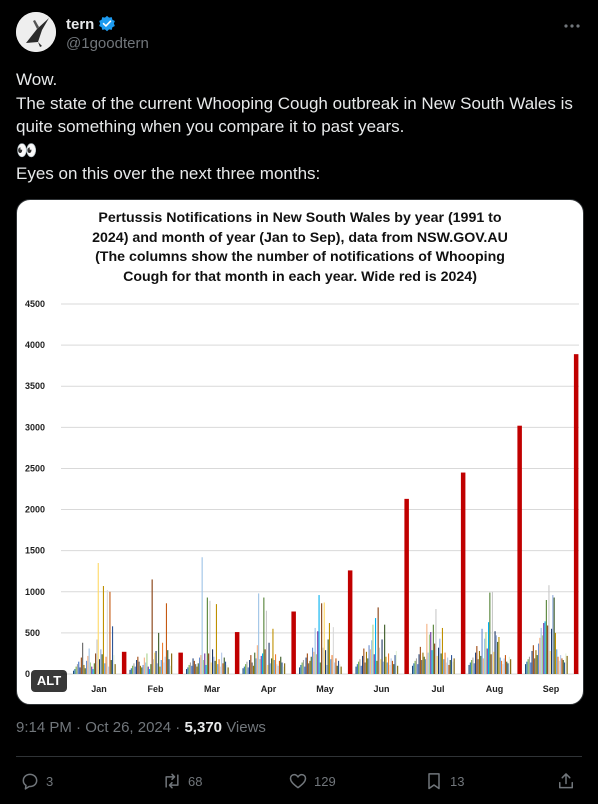  Describe the element at coordinates (44, 727) in the screenshot. I see `post-time: 9:14 PM` at that location.